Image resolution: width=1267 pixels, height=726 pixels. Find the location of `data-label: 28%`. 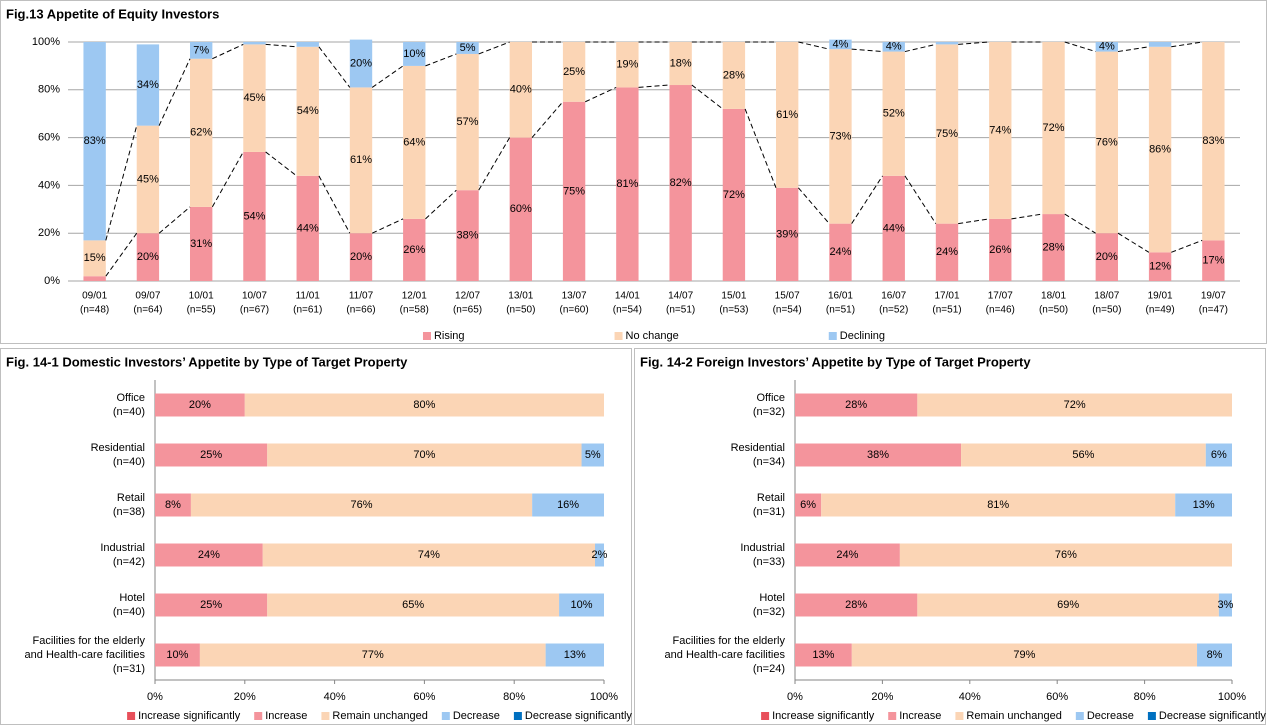

data-label: 28% is located at coordinates (856, 605).